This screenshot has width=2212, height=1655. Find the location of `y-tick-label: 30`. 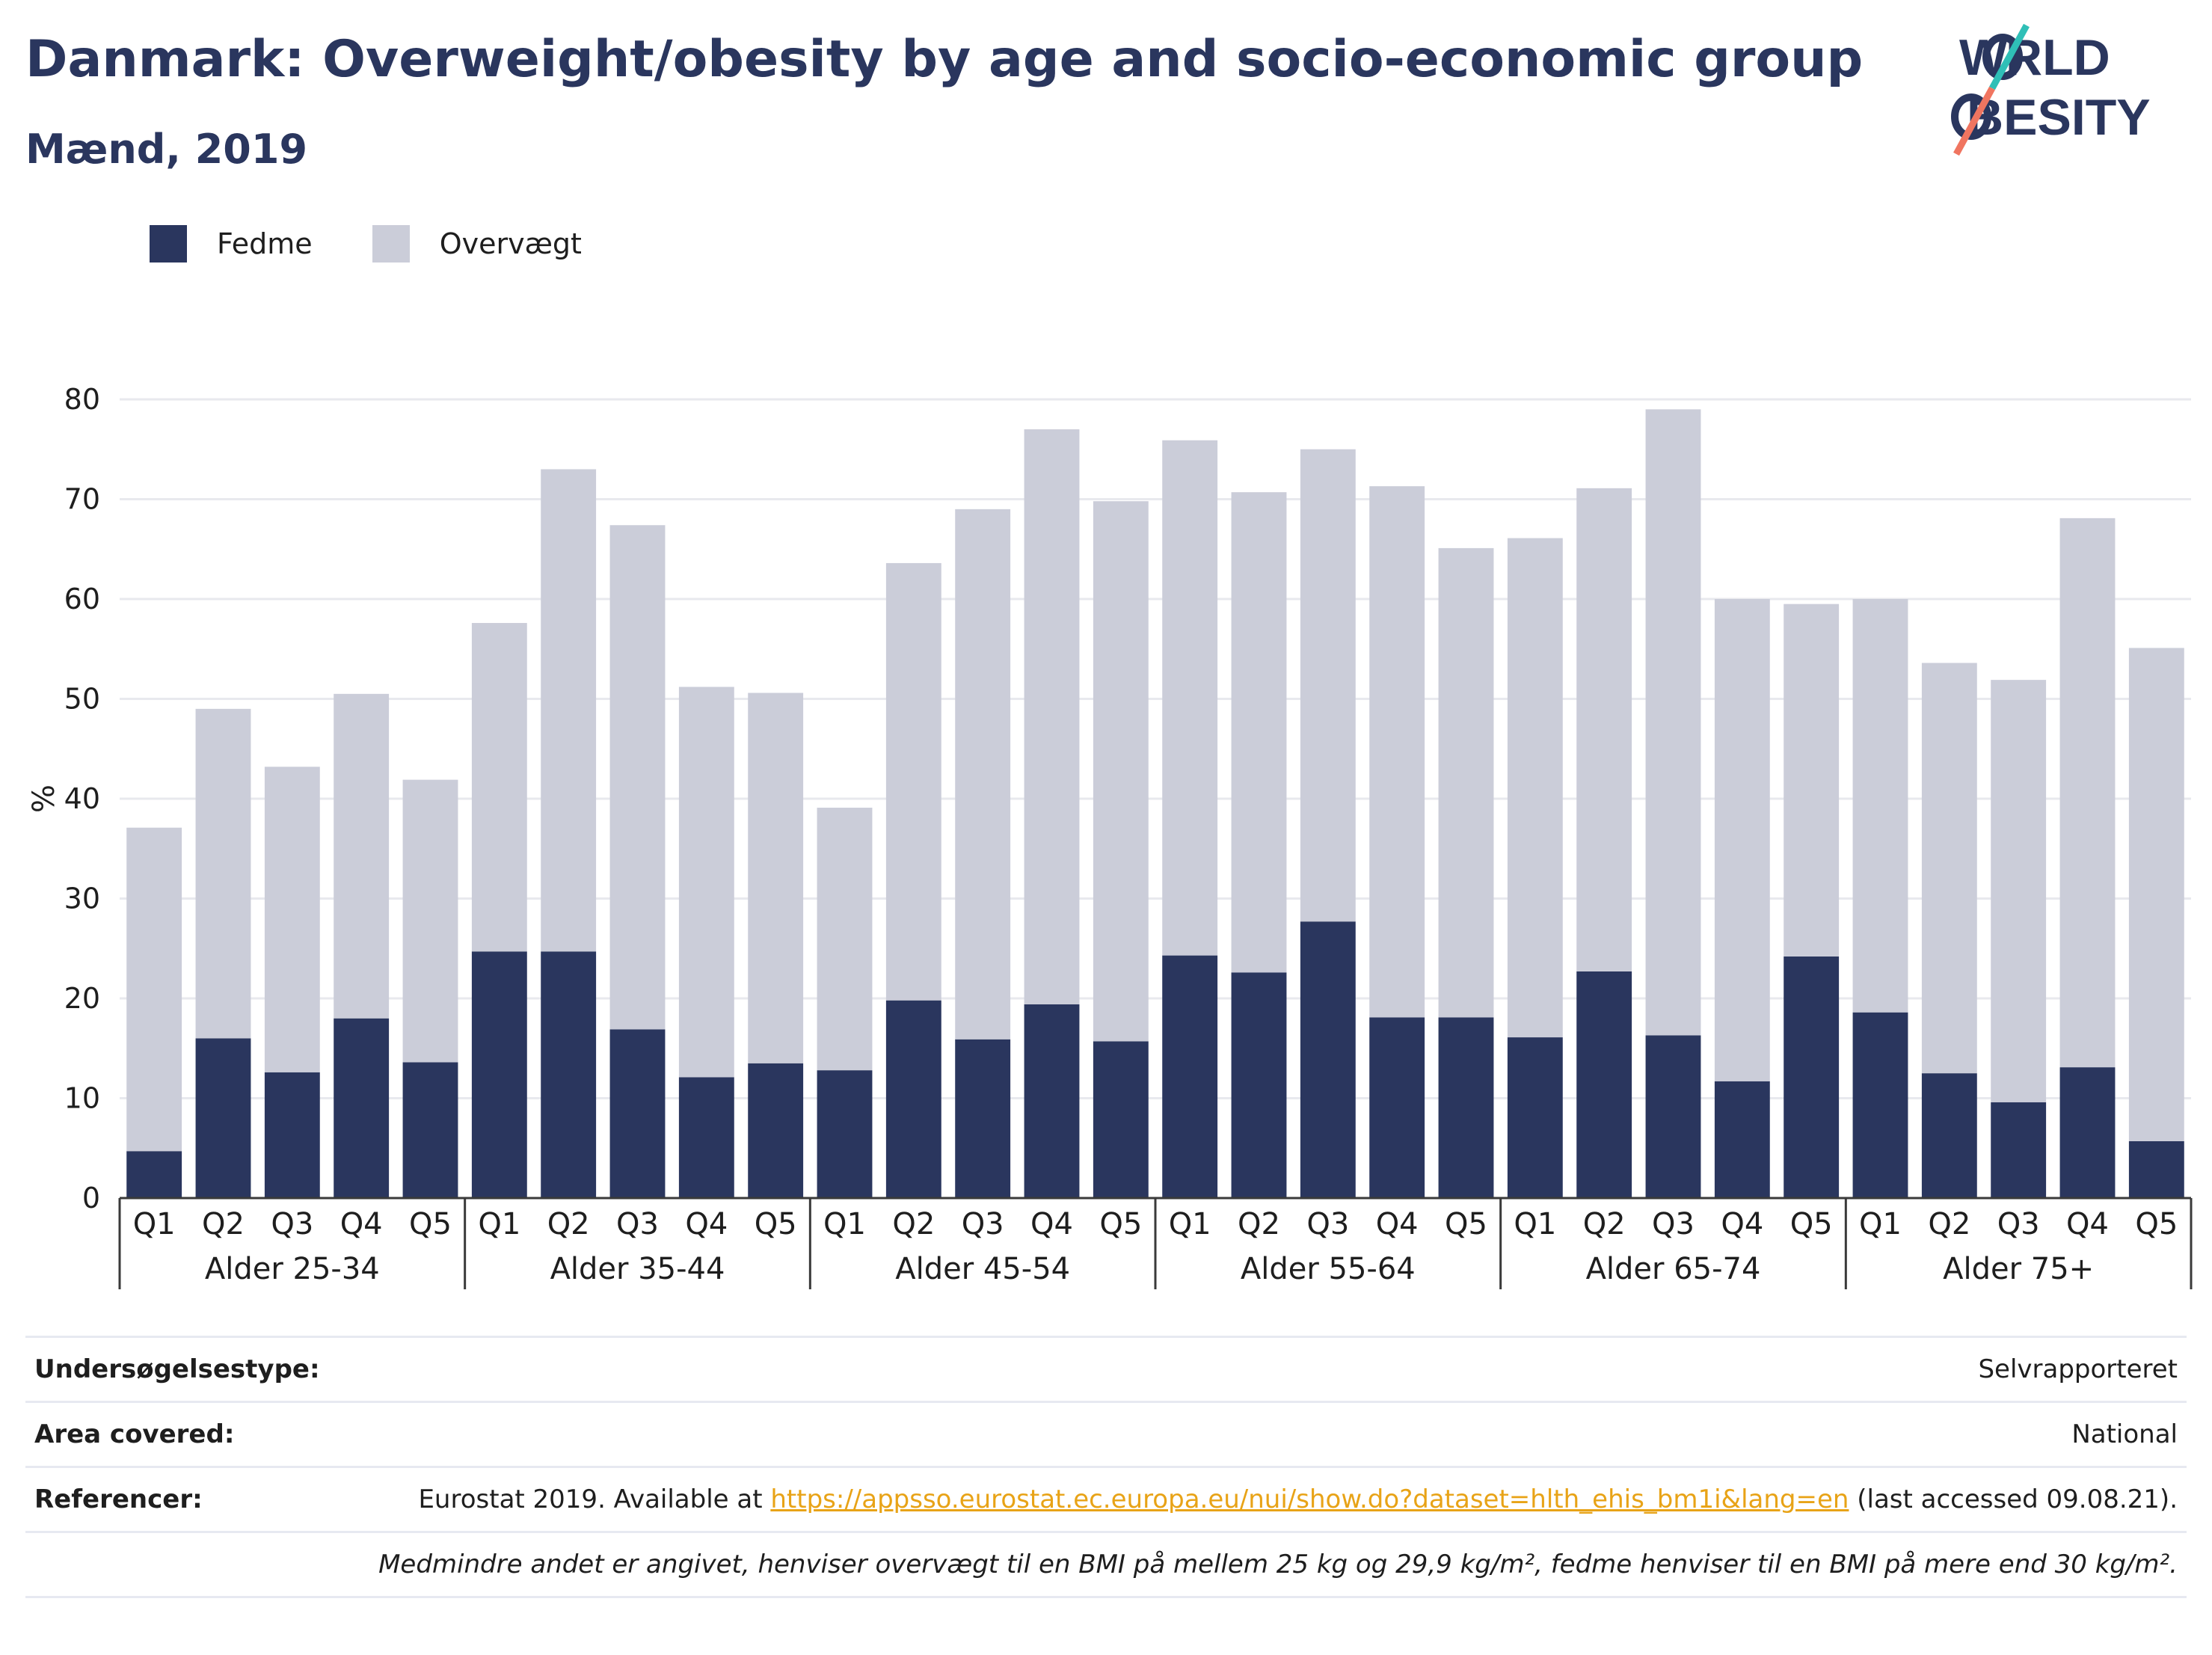

y-tick-label: 30 is located at coordinates (82, 898).